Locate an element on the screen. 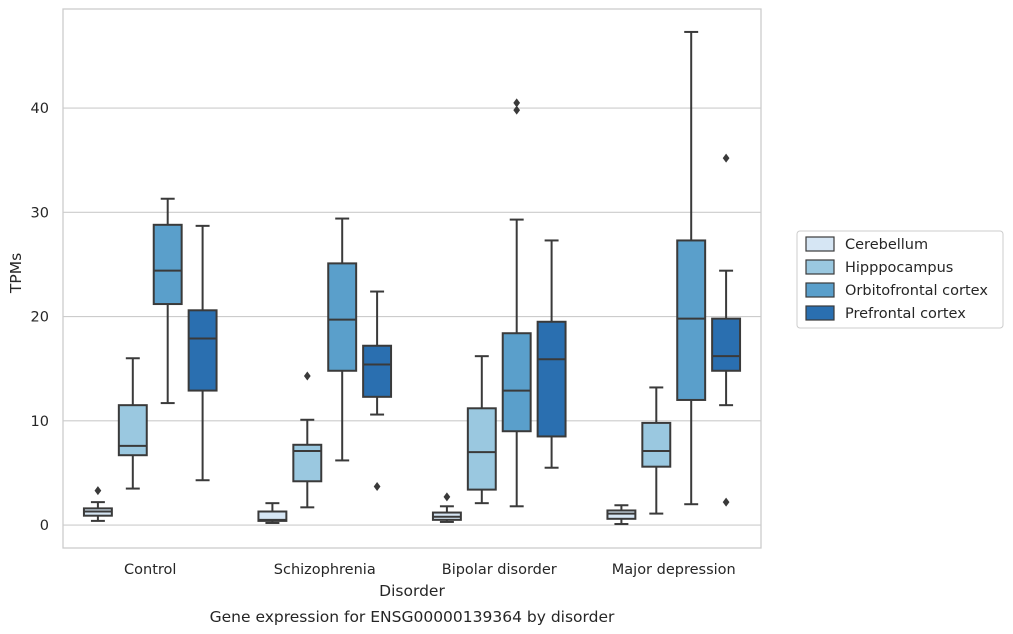 The image size is (1013, 634). legend-label: Hipppocampus is located at coordinates (899, 268).